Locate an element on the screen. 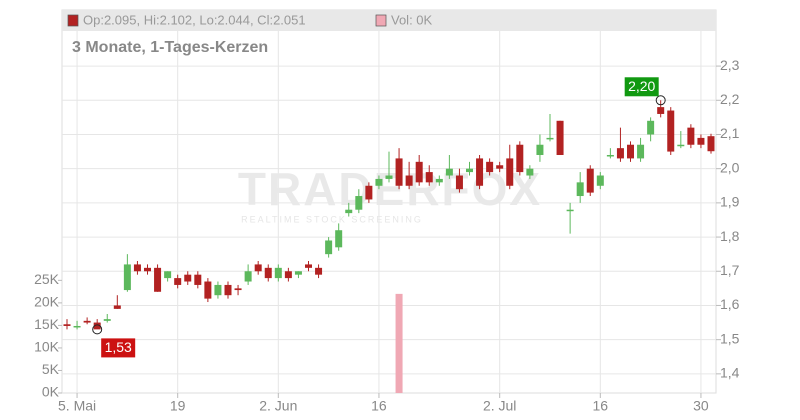  y2-tick-label: 10K is located at coordinates (47, 347).